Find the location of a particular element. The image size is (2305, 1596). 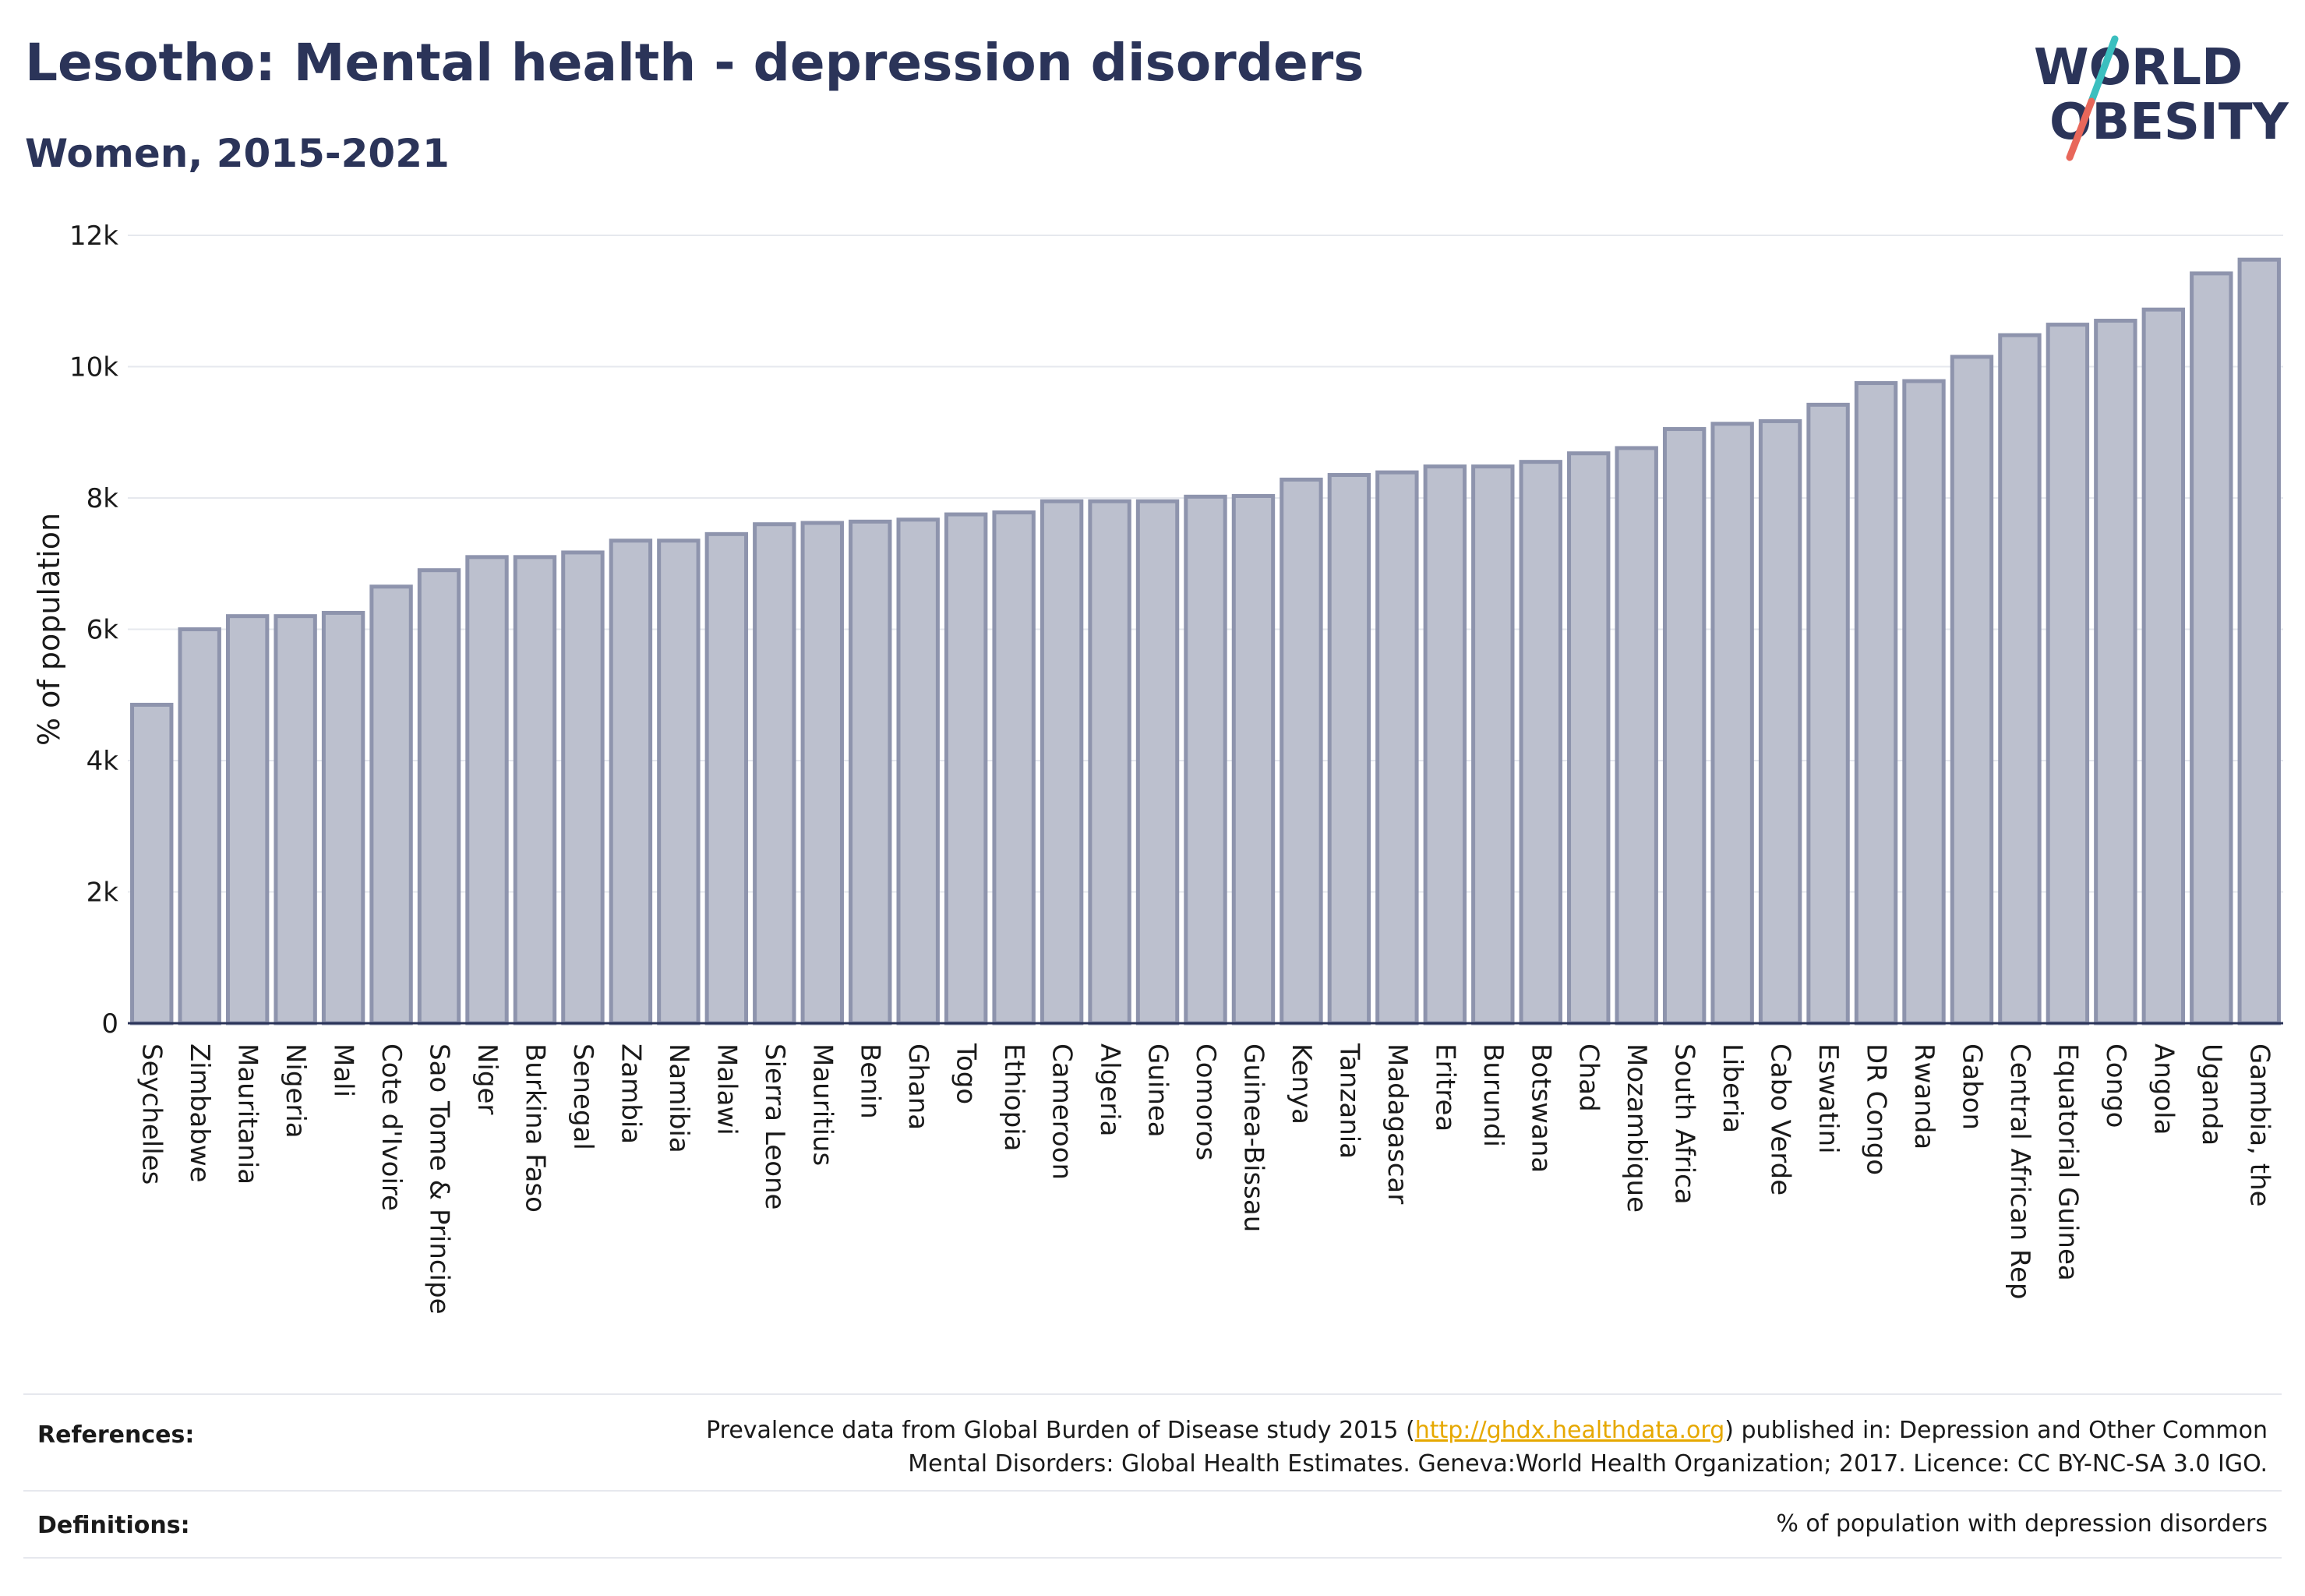

x-tick-label: Mozambique is located at coordinates (1636, 1128).